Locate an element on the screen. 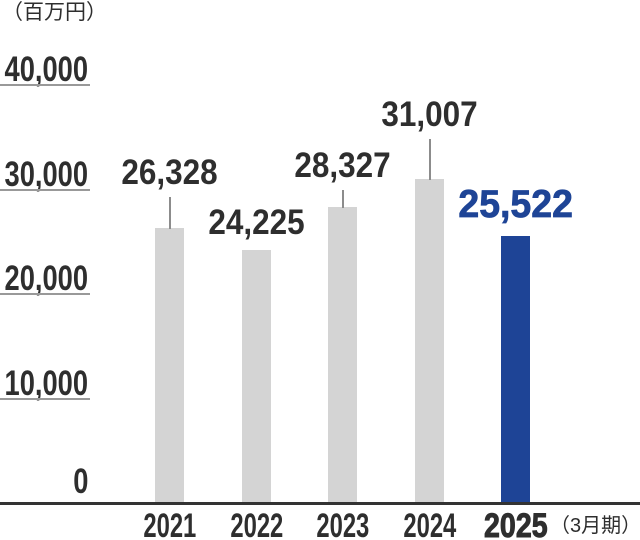 The image size is (640, 540). bar-2021 is located at coordinates (169, 365).